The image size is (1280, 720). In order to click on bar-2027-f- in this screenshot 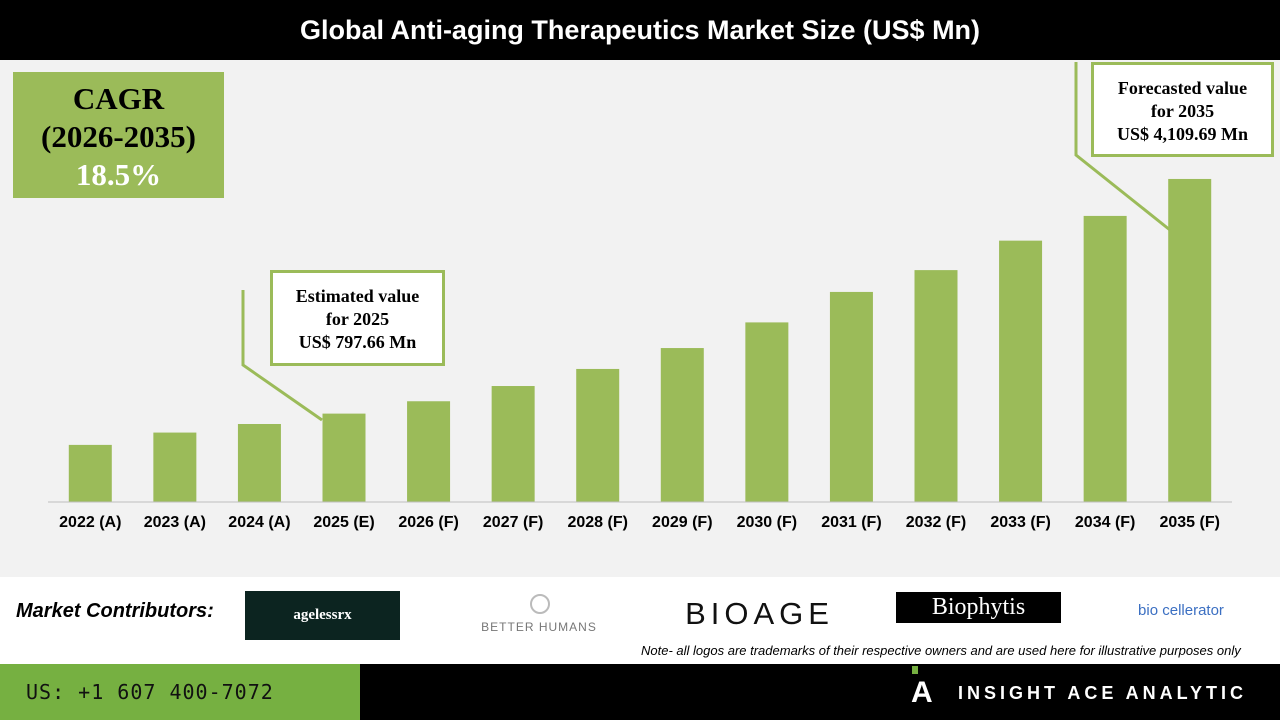, I will do `click(513, 444)`.